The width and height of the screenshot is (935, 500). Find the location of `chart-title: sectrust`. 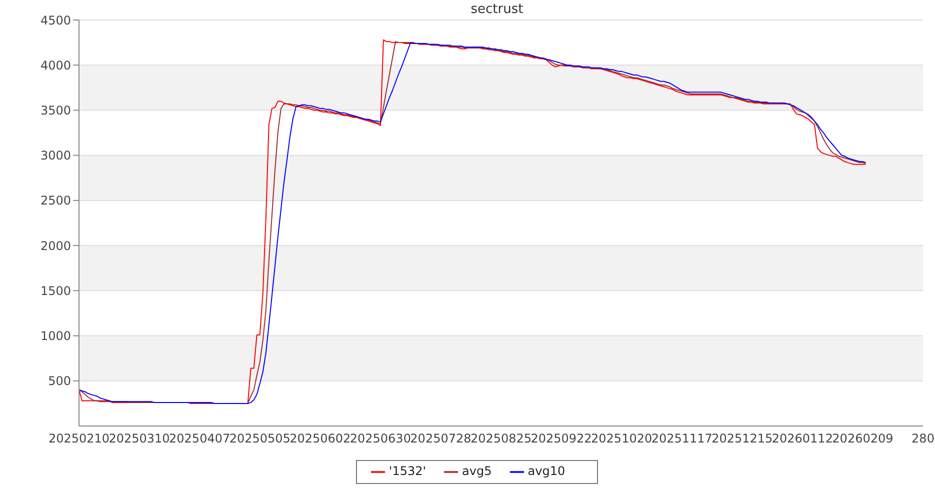

chart-title: sectrust is located at coordinates (497, 9).